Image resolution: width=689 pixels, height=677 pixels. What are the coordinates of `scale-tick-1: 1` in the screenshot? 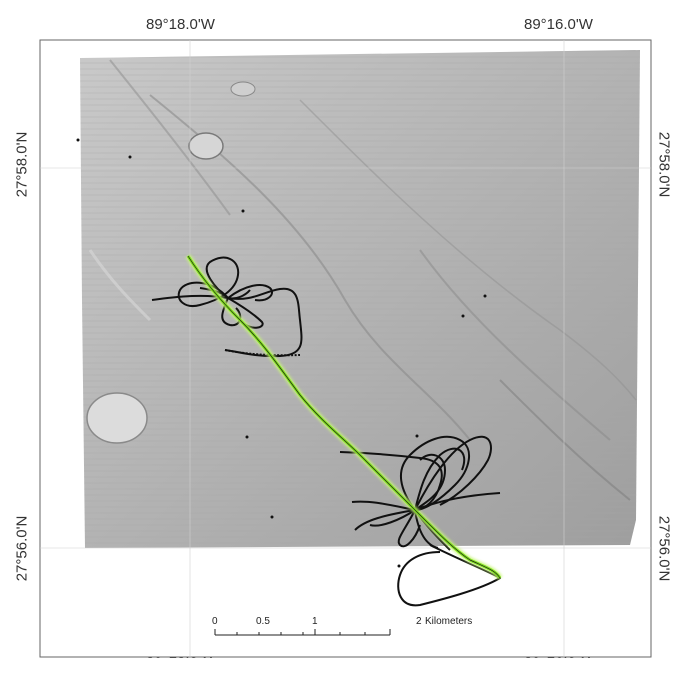 It's located at (315, 621).